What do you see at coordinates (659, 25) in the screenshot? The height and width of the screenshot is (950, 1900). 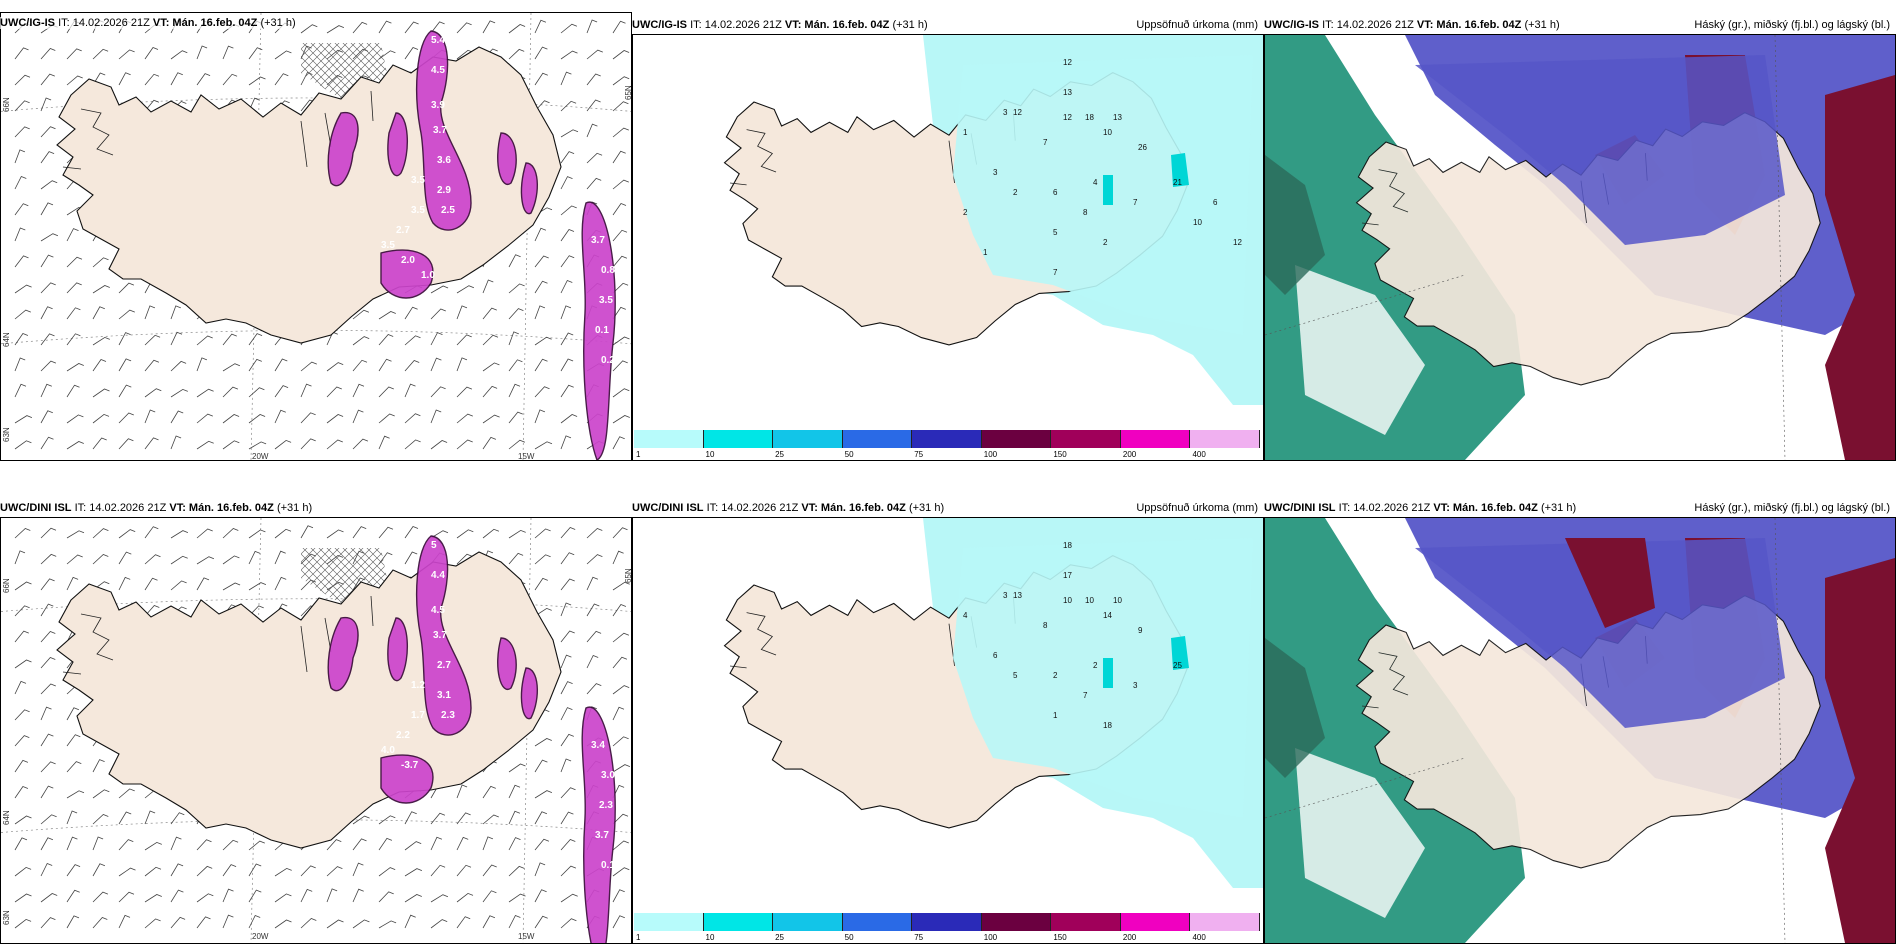 I see `model-name: UWC/IG-IS` at bounding box center [659, 25].